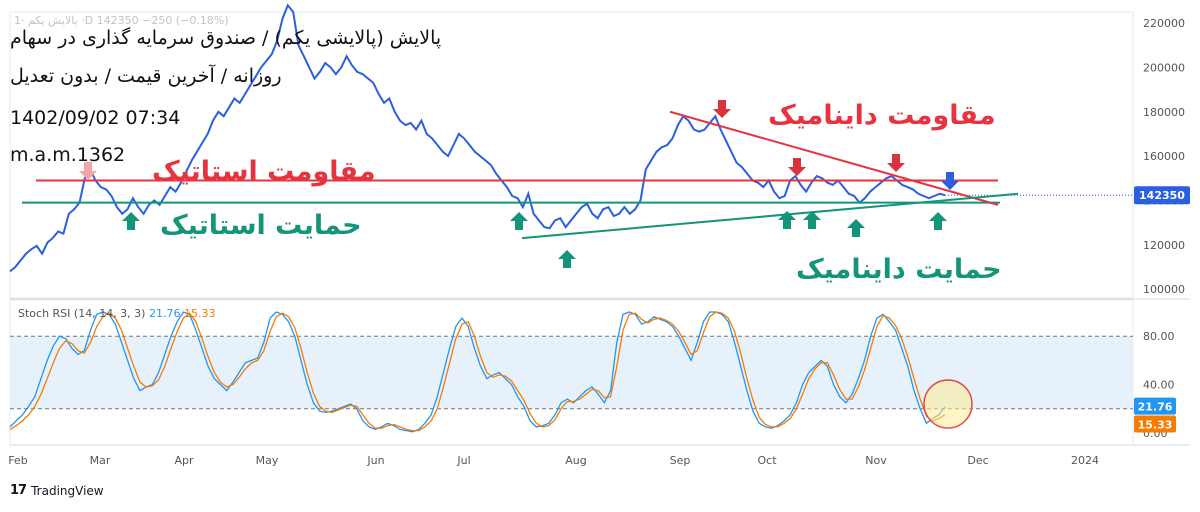 This screenshot has width=1200, height=512. Describe the element at coordinates (882, 115) in the screenshot. I see `dynamic-resistance-label: مقاومت داینامیک` at that location.